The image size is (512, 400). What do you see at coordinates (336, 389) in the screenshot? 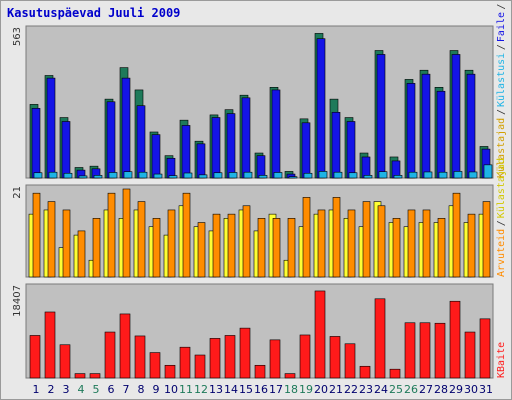
I see `x-tick-label-21: 21` at bounding box center [336, 389].